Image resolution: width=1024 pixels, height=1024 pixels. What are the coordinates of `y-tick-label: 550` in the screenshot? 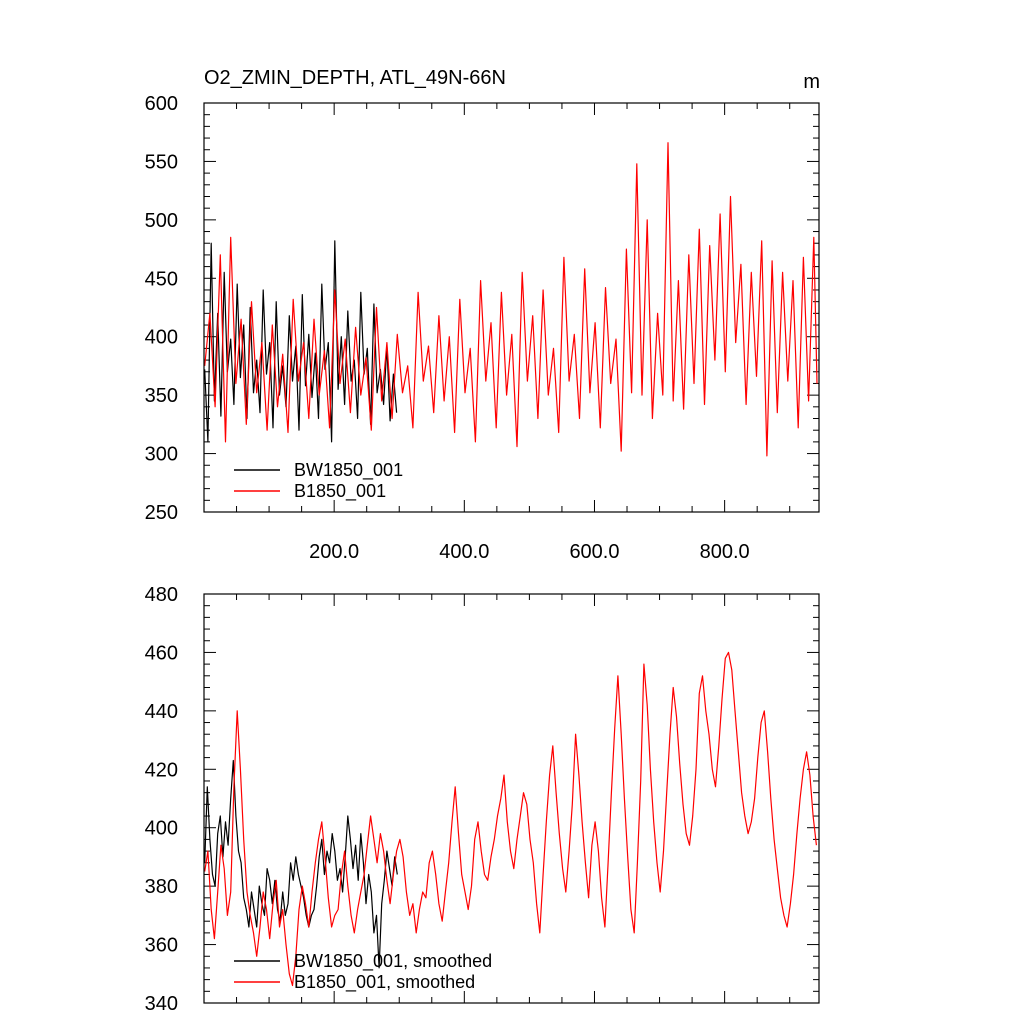 It's located at (161, 162).